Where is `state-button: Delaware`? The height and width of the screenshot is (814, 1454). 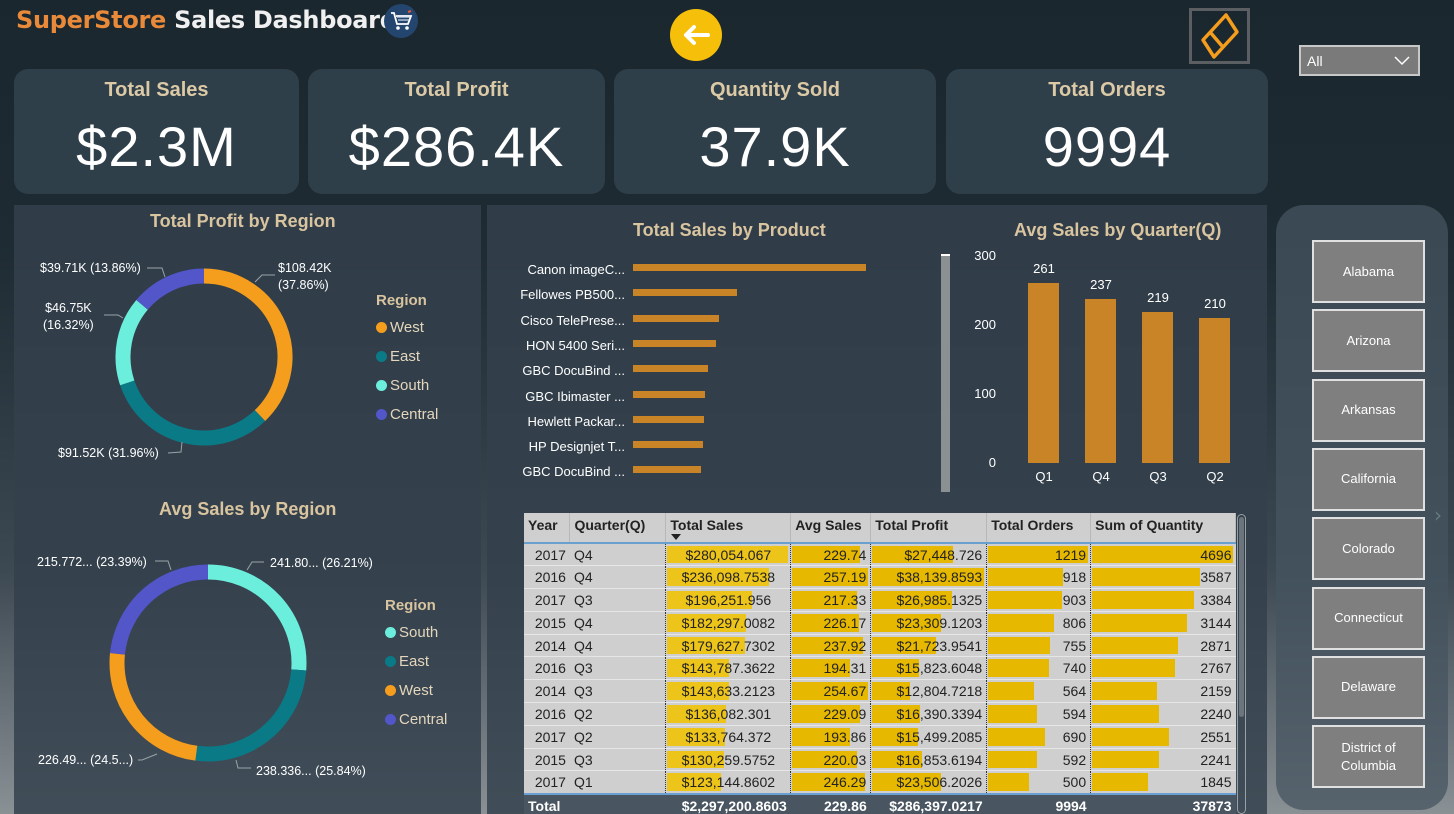
state-button: Delaware is located at coordinates (1368, 687).